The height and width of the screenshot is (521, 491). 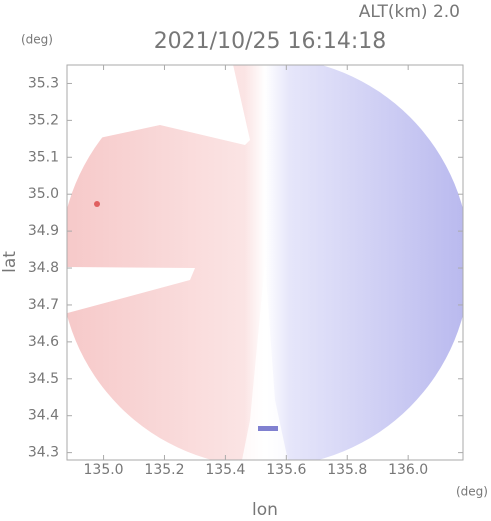 What do you see at coordinates (164, 470) in the screenshot?
I see `x-tick-label: 135.2` at bounding box center [164, 470].